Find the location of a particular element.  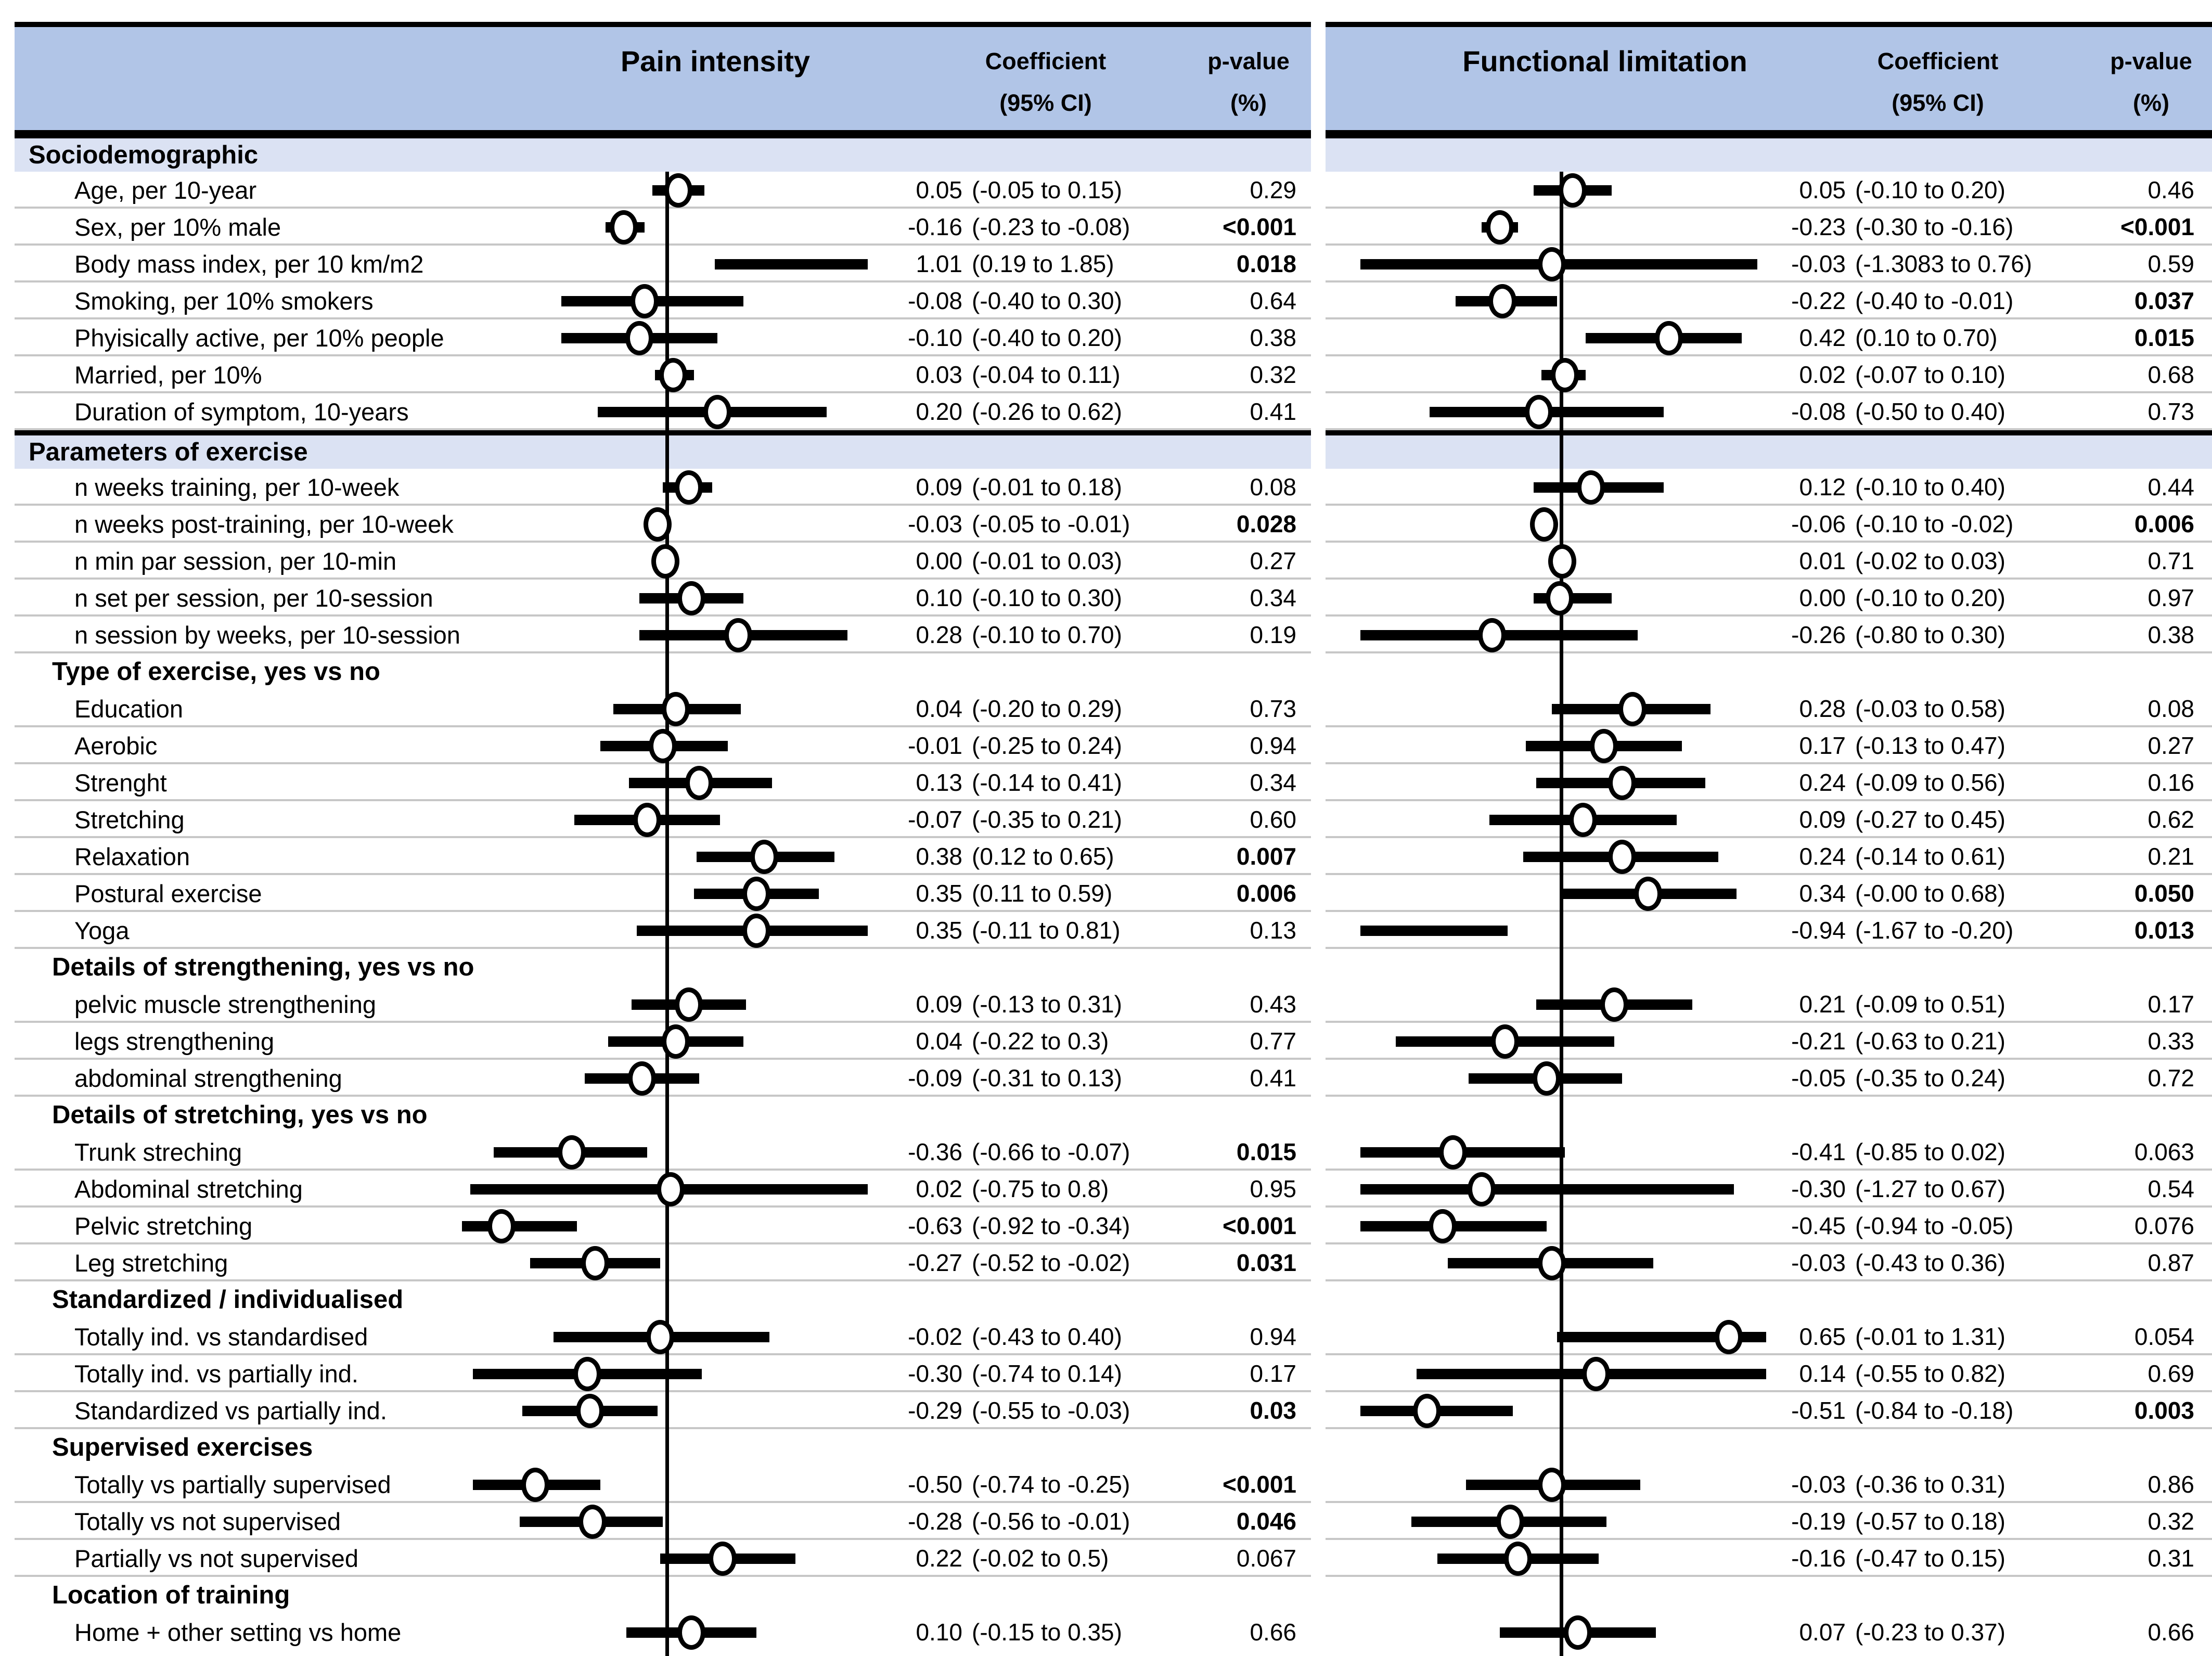

row-label: abdominal strengthening is located at coordinates (208, 1078).